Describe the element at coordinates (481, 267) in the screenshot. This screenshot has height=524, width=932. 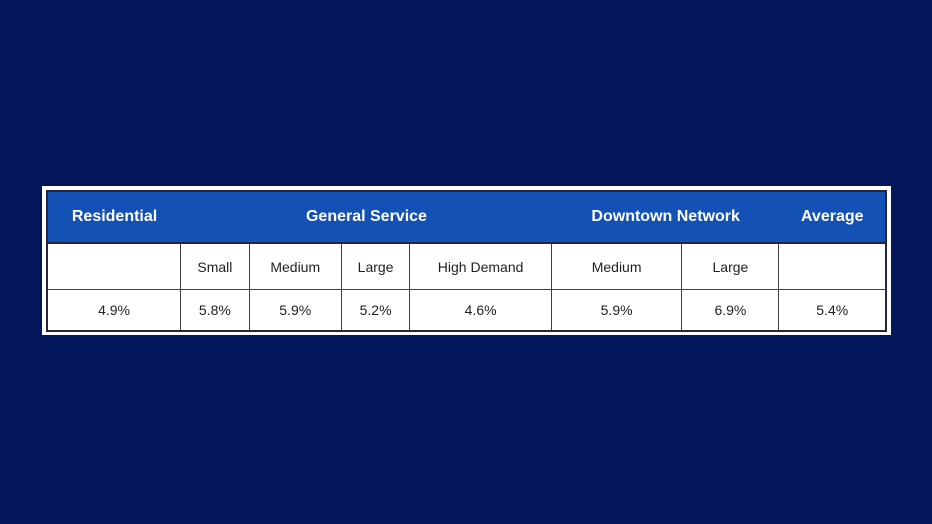
I see `subheader-gs-high-demand: High Demand` at that location.